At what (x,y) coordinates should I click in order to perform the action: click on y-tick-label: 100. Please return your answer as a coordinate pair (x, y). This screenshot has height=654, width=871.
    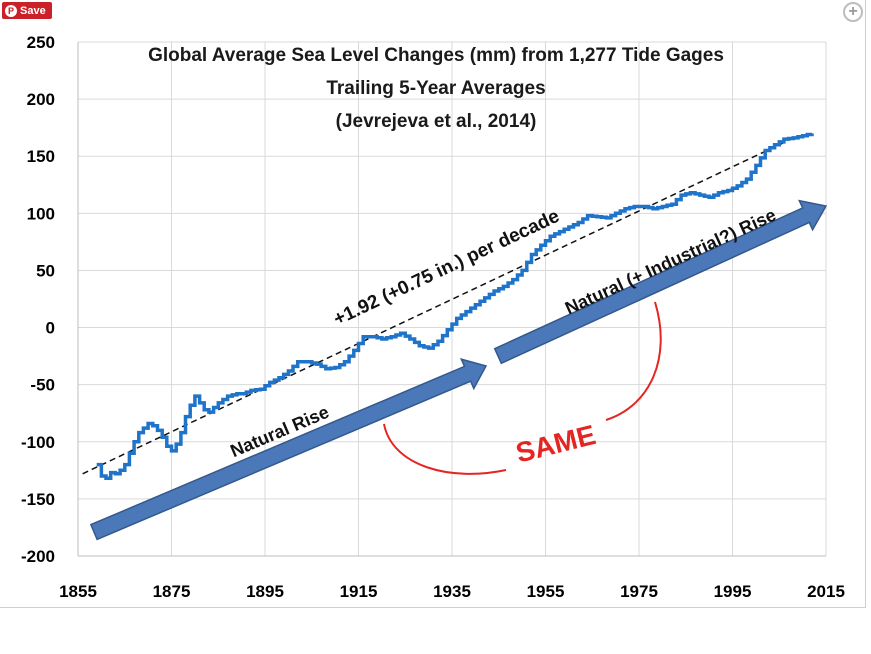
    Looking at the image, I should click on (41, 213).